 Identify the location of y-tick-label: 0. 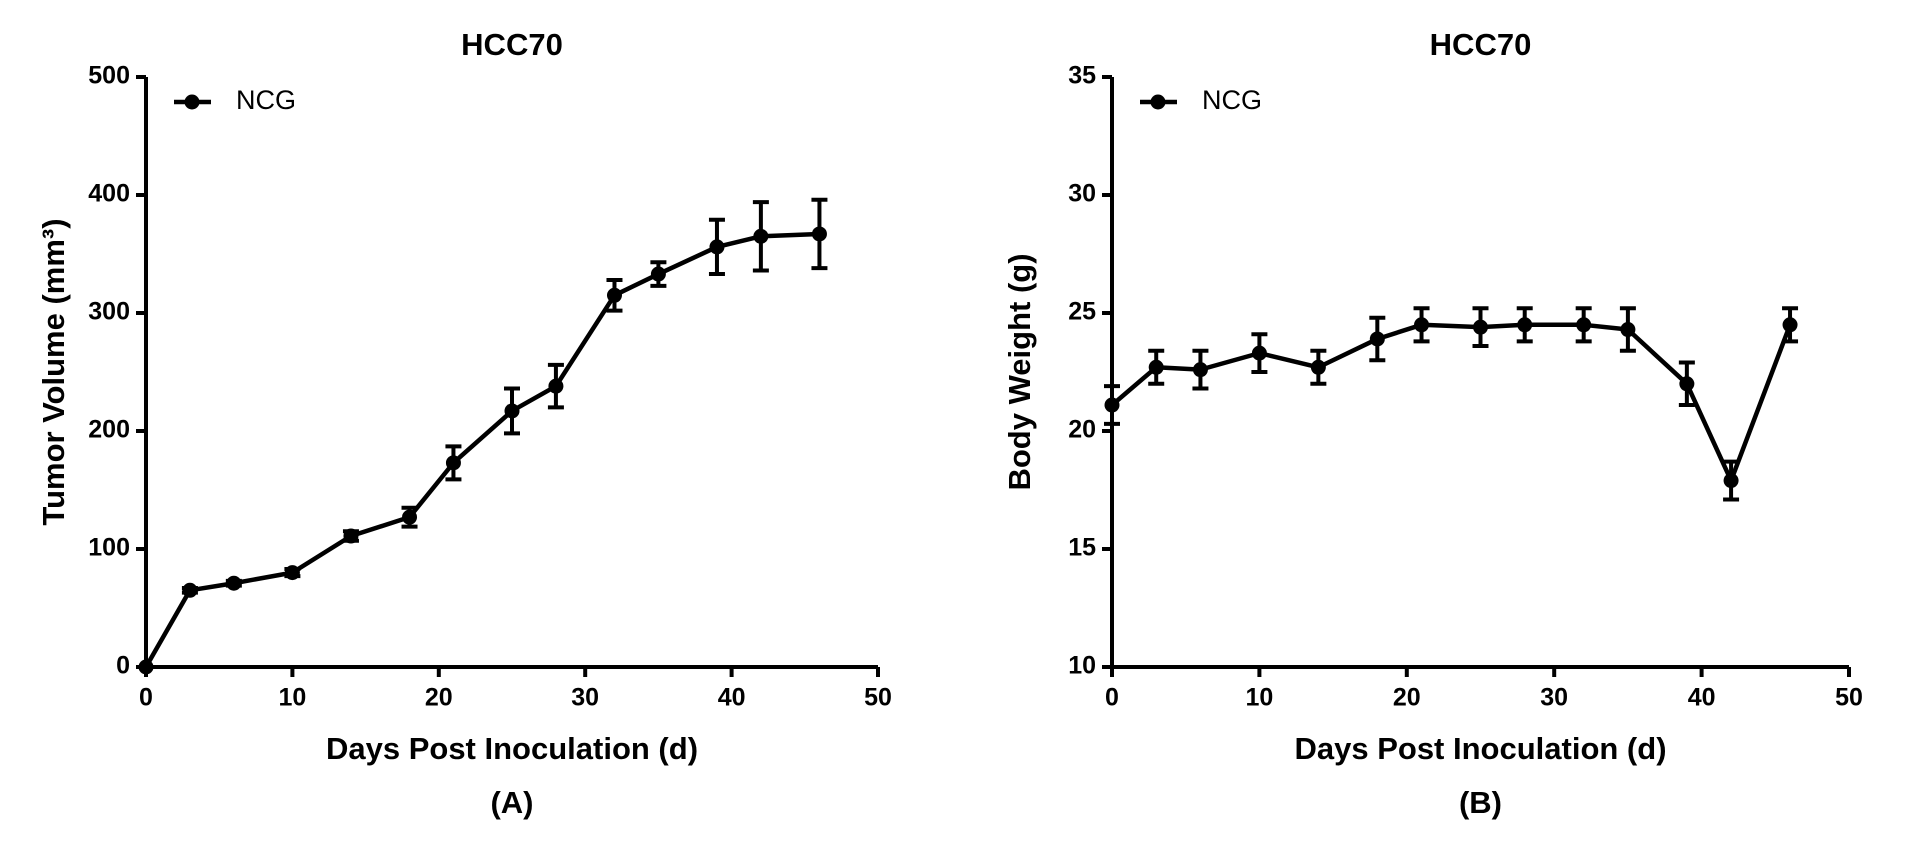
(123, 666).